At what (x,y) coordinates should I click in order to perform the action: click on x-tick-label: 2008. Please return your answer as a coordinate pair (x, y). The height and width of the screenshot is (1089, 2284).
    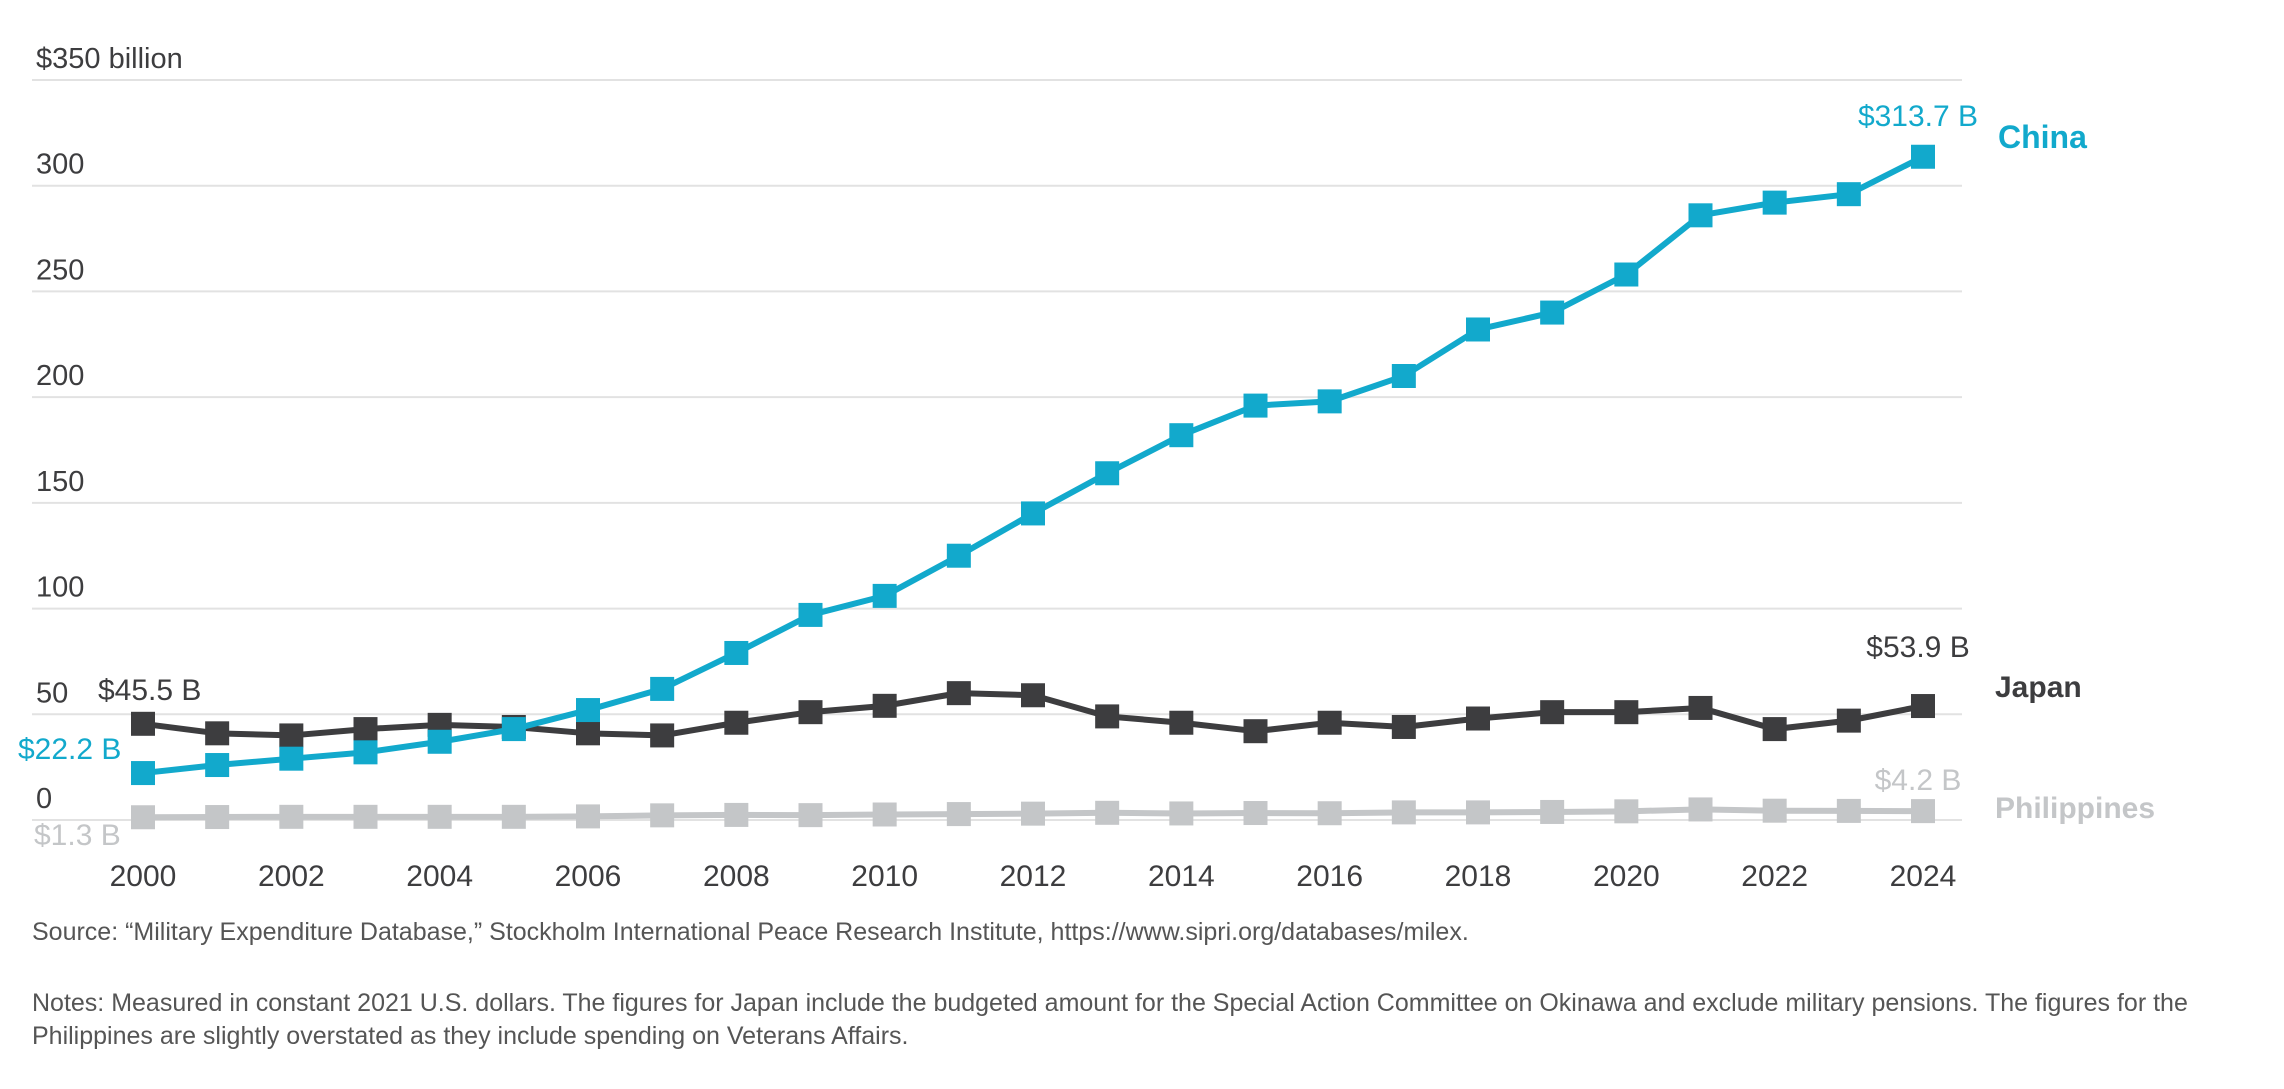
    Looking at the image, I should click on (736, 876).